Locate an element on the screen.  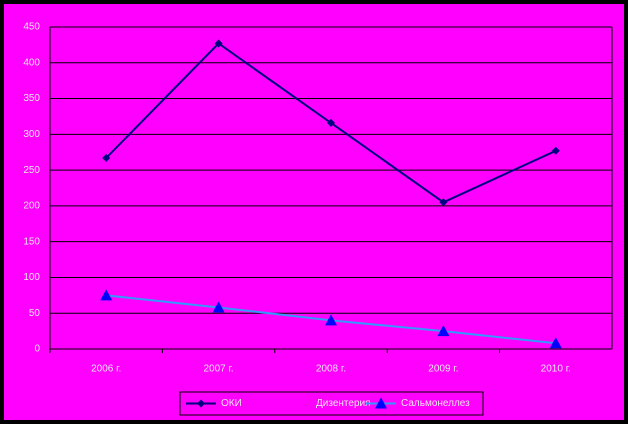
legend-label: ОКИ is located at coordinates (231, 403).